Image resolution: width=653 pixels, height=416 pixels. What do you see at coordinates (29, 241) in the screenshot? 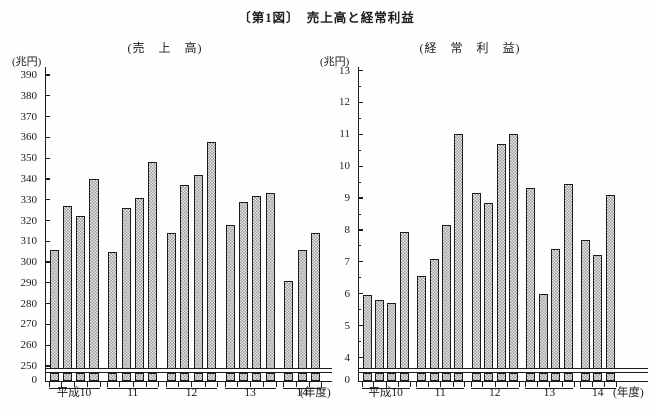
I see `y-tick-label: 310` at bounding box center [29, 241].